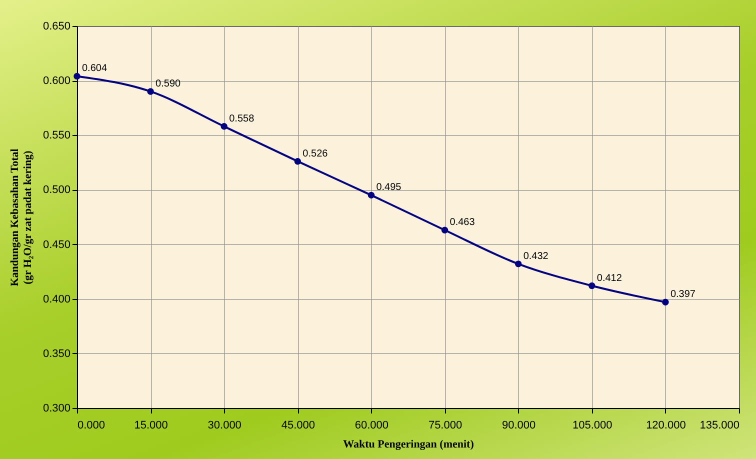 This screenshot has height=459, width=756. I want to click on x-tick-label: 60.000, so click(371, 426).